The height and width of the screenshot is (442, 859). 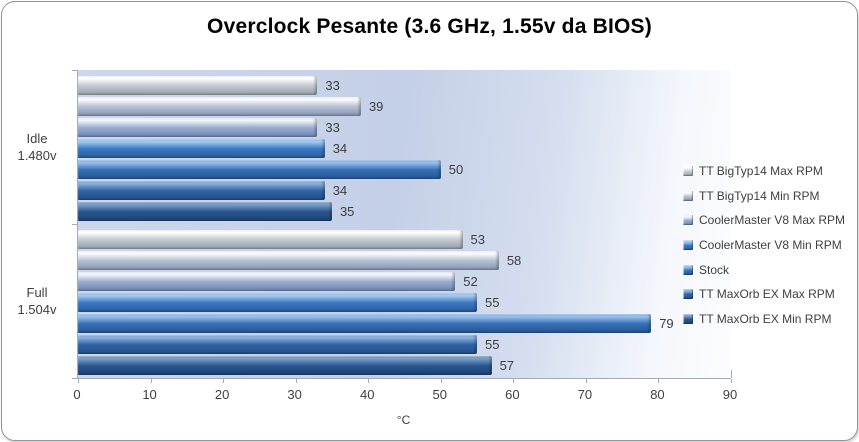 What do you see at coordinates (376, 106) in the screenshot?
I see `bar-value-label: 39` at bounding box center [376, 106].